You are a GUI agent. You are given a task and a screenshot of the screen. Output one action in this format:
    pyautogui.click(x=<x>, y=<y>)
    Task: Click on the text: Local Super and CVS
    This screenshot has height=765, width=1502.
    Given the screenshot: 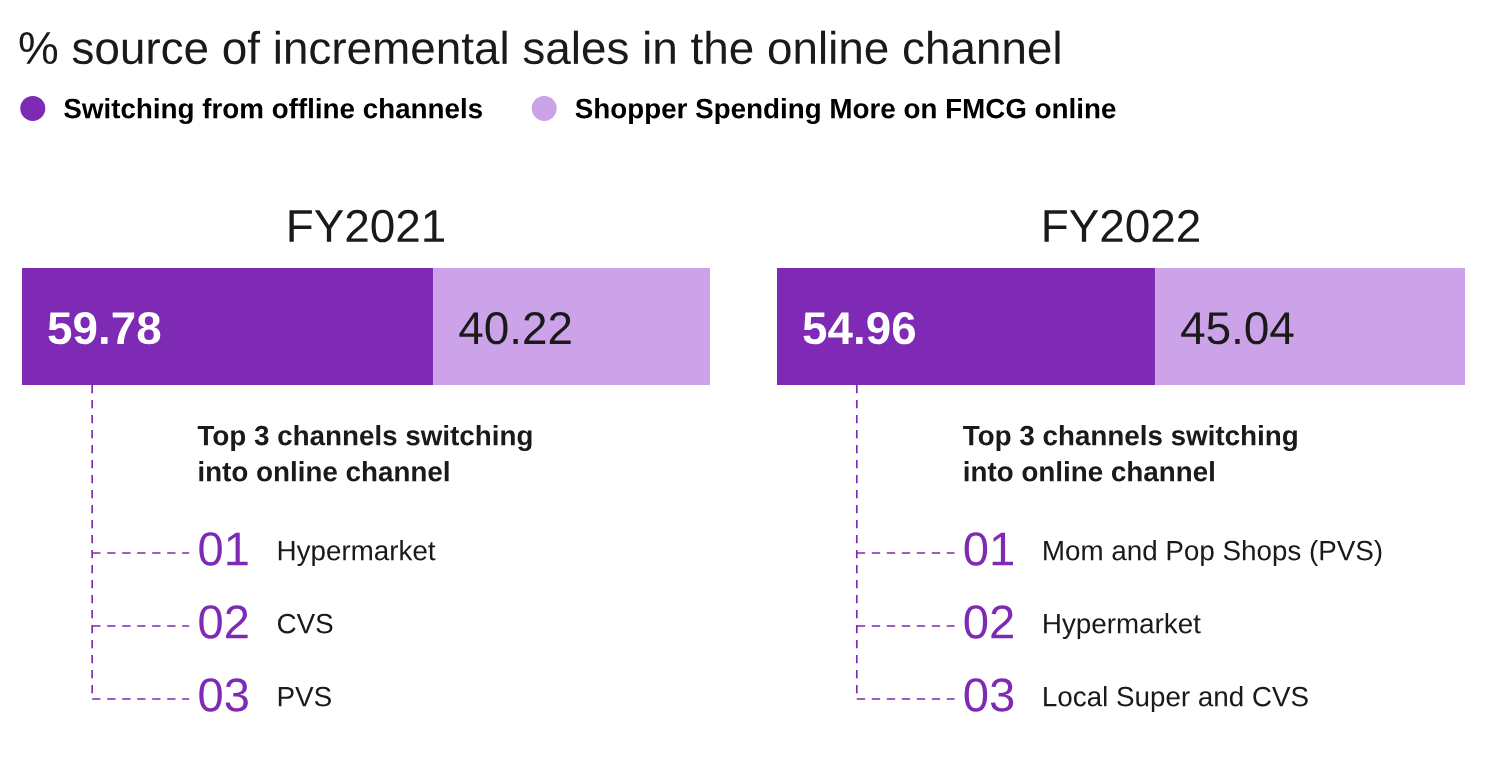 What is the action you would take?
    pyautogui.click(x=1176, y=699)
    